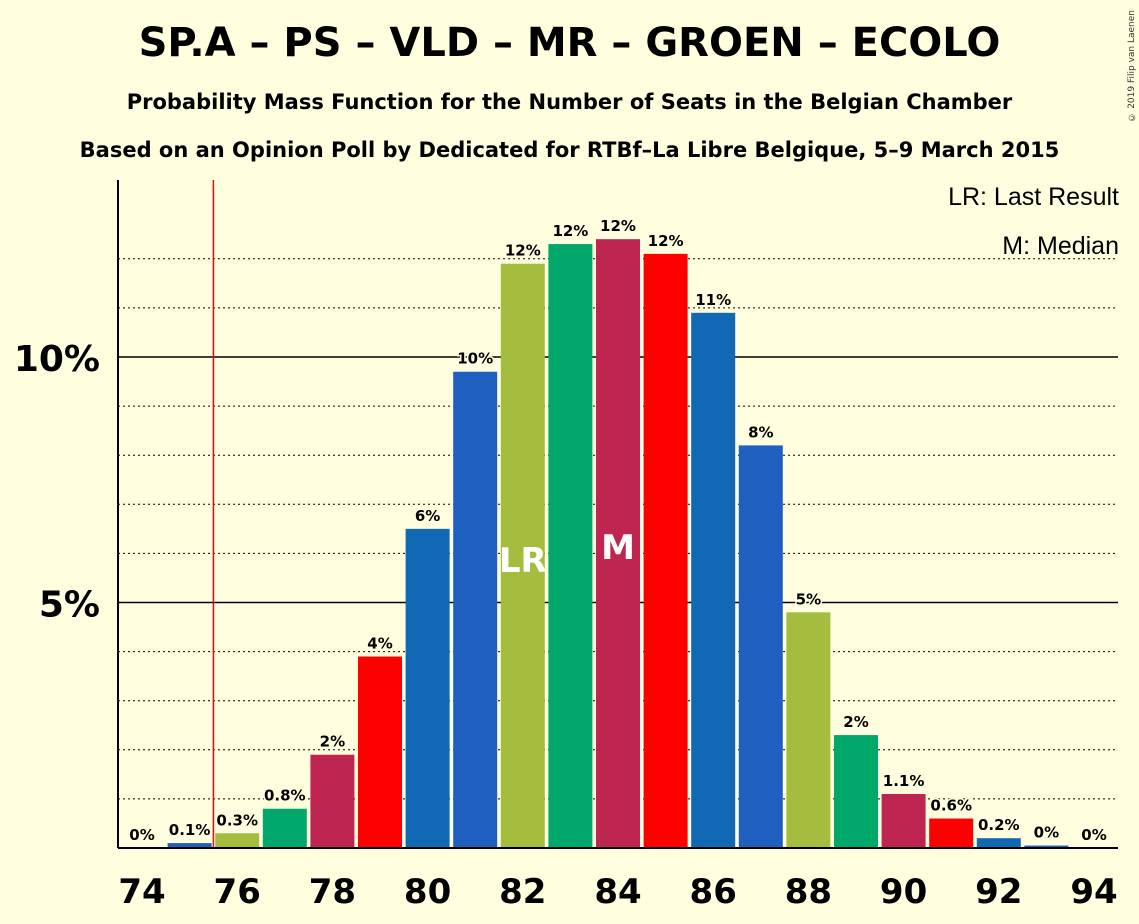 This screenshot has width=1139, height=924. I want to click on x-tick-label: 94, so click(1093, 892).